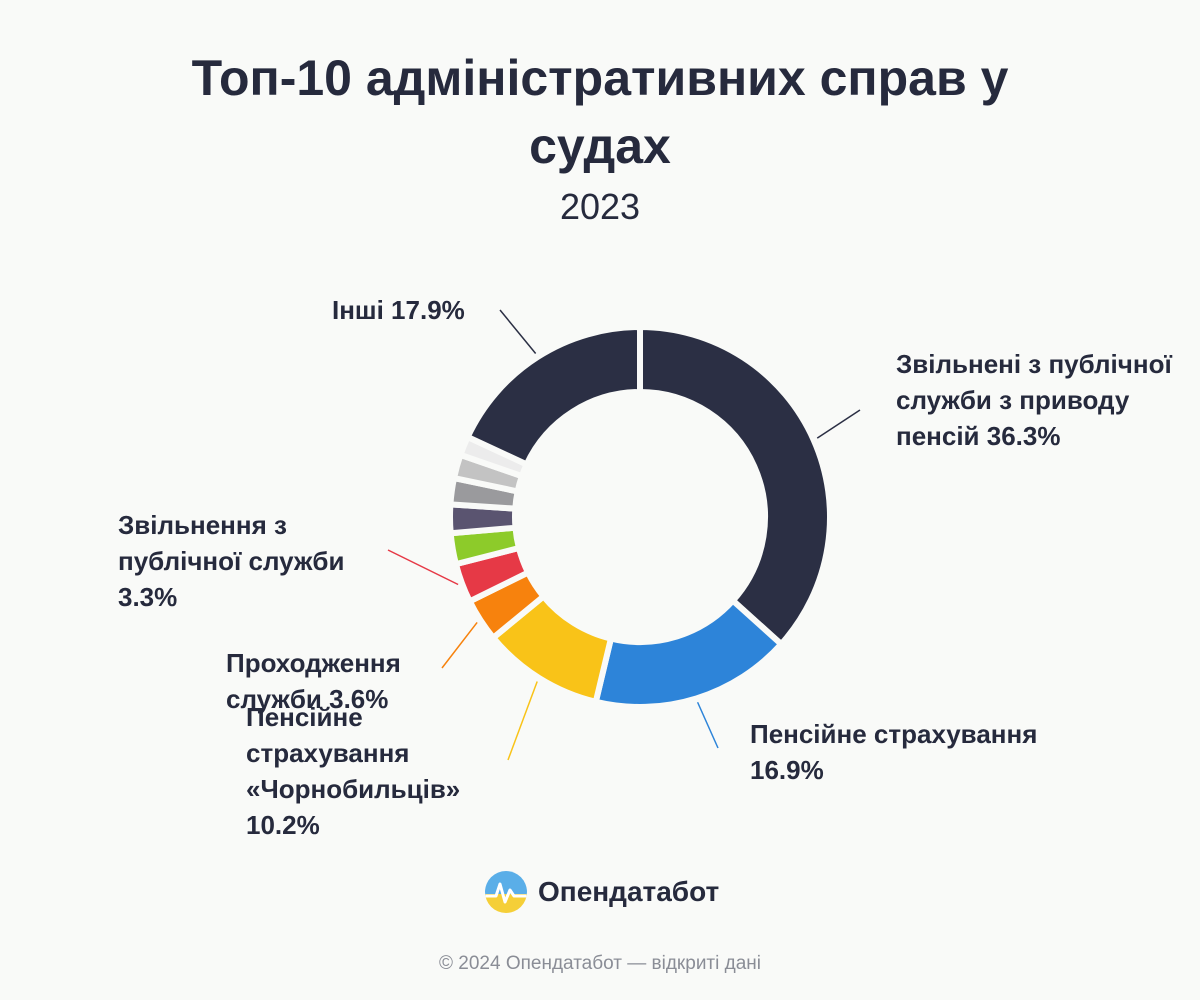 The height and width of the screenshot is (1000, 1200). Describe the element at coordinates (894, 752) in the screenshot. I see `label-pension-insurance: Пенсійне страхування 16.9%` at that location.